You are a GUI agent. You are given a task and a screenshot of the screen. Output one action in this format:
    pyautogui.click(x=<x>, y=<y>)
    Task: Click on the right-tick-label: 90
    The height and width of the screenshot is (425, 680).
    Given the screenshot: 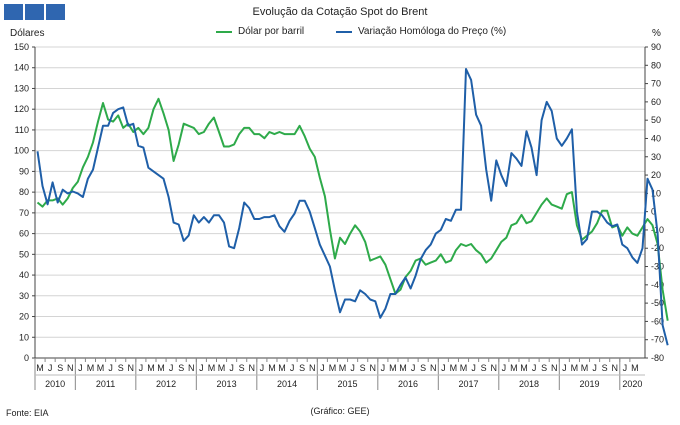 What is the action you would take?
    pyautogui.click(x=656, y=47)
    